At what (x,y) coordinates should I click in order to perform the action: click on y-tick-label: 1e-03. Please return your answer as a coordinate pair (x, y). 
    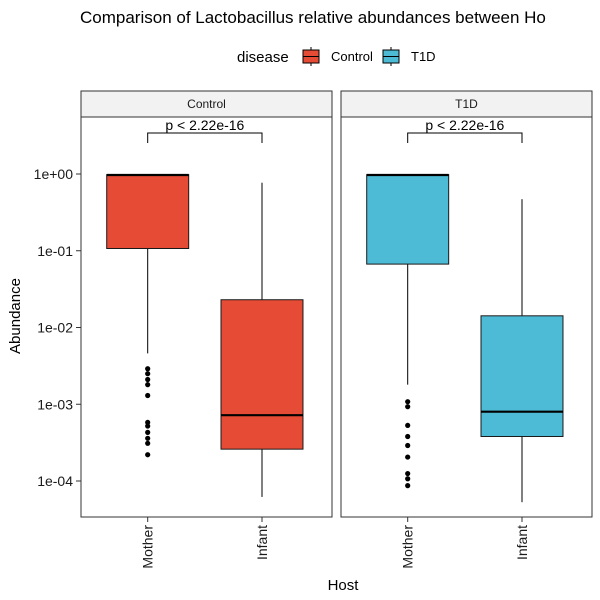
    Looking at the image, I should click on (55, 404).